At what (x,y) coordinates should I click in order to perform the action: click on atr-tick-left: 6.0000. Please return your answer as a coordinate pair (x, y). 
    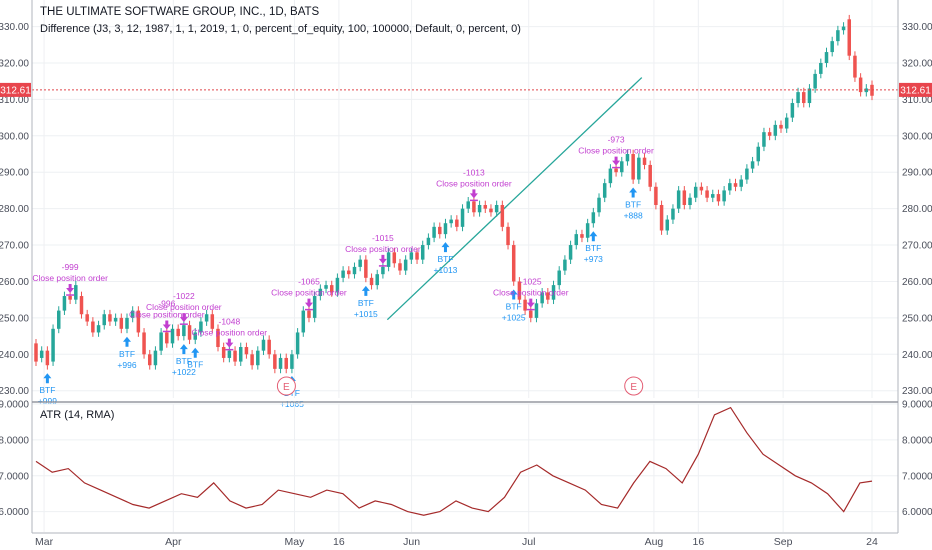
    Looking at the image, I should click on (14, 512).